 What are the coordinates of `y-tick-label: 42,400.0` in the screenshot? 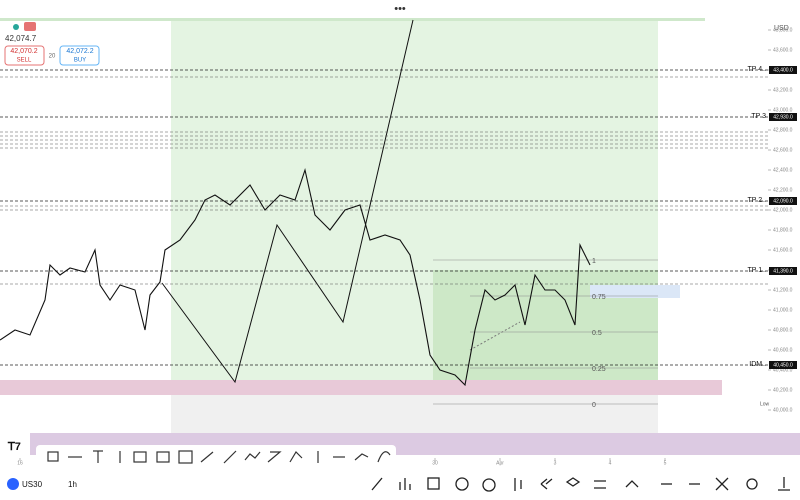 It's located at (783, 170).